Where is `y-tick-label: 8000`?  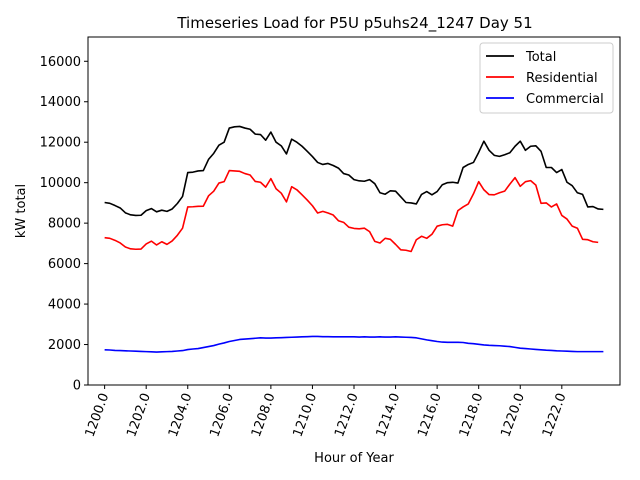 y-tick-label: 8000 is located at coordinates (64, 224).